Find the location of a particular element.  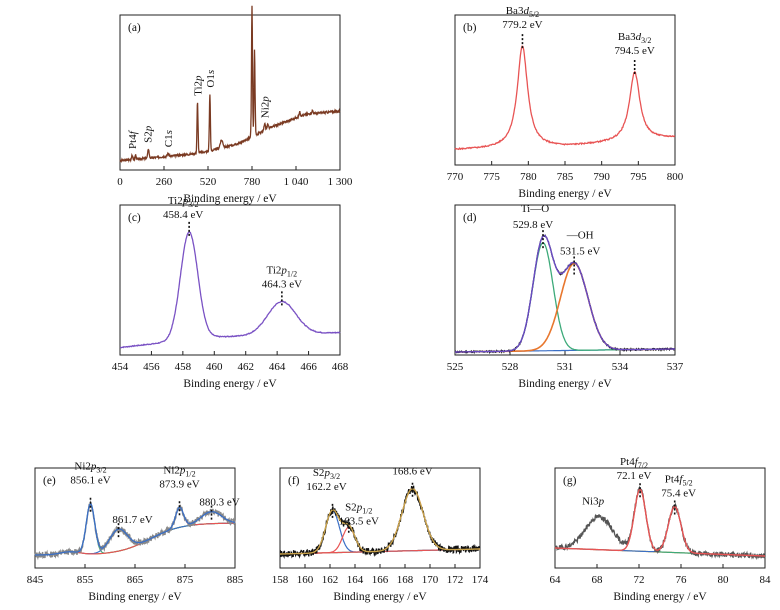

peak-label: Pt4f7/2 is located at coordinates (634, 463).